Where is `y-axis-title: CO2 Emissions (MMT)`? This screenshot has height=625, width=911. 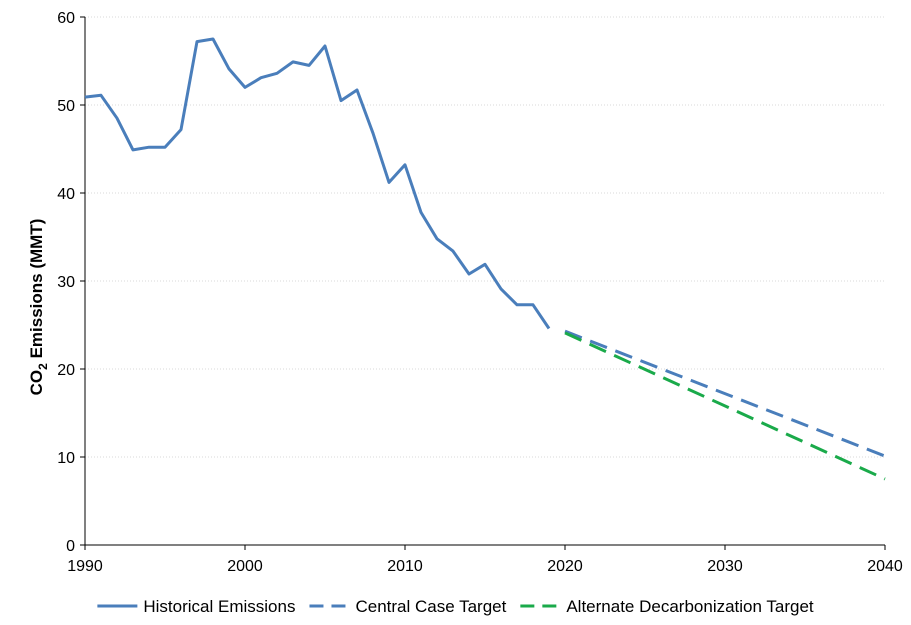 y-axis-title: CO2 Emissions (MMT) is located at coordinates (38, 307).